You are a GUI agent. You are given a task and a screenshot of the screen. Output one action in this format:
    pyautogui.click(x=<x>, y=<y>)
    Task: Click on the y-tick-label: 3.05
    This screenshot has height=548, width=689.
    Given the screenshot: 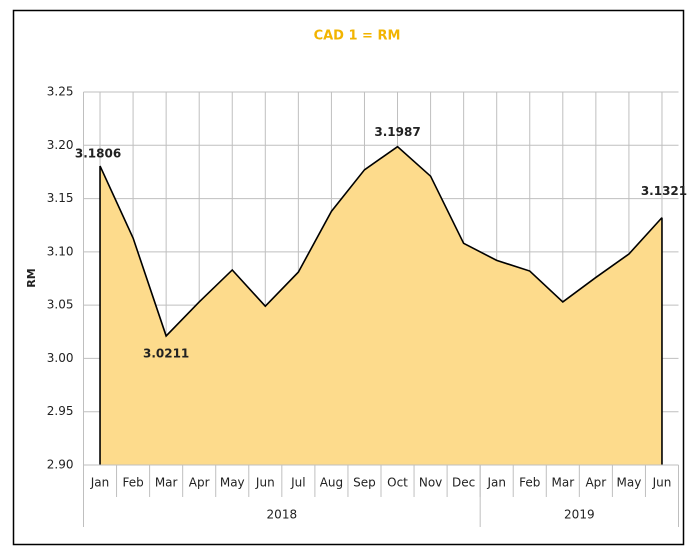 What is the action you would take?
    pyautogui.click(x=60, y=305)
    